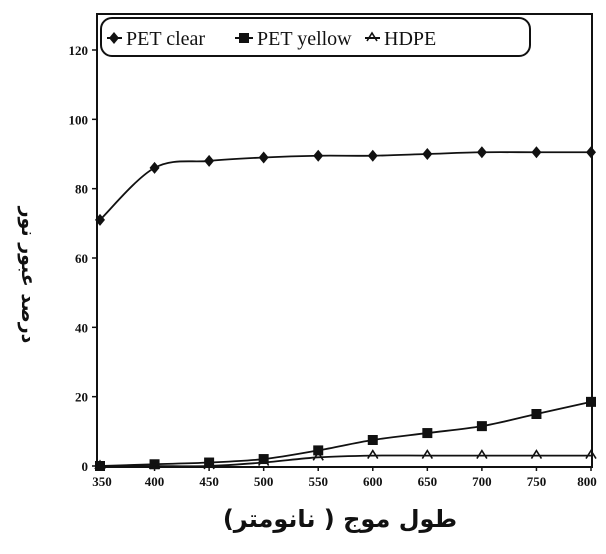 This screenshot has height=554, width=606. I want to click on legend-entry: PET clear, so click(156, 39).